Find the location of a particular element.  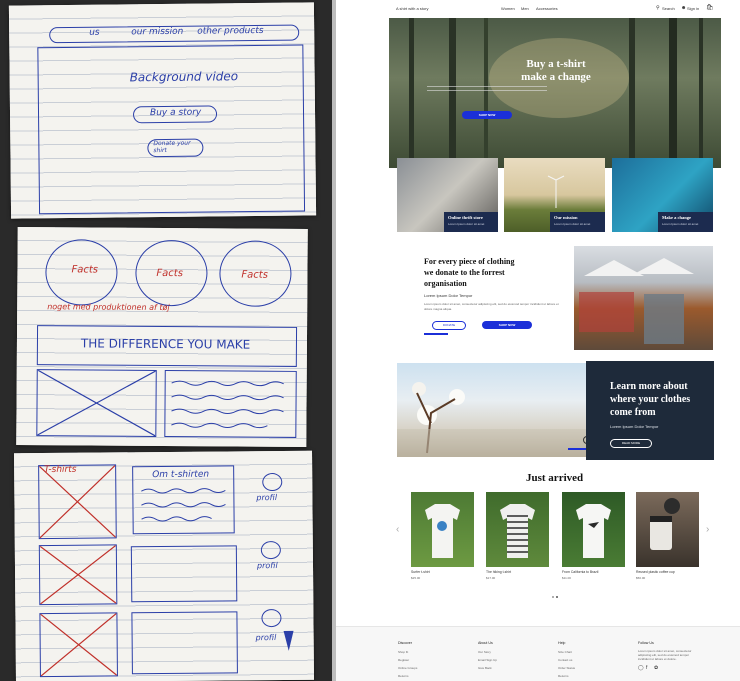

learn-title-line1: Learn more about is located at coordinates (649, 386).